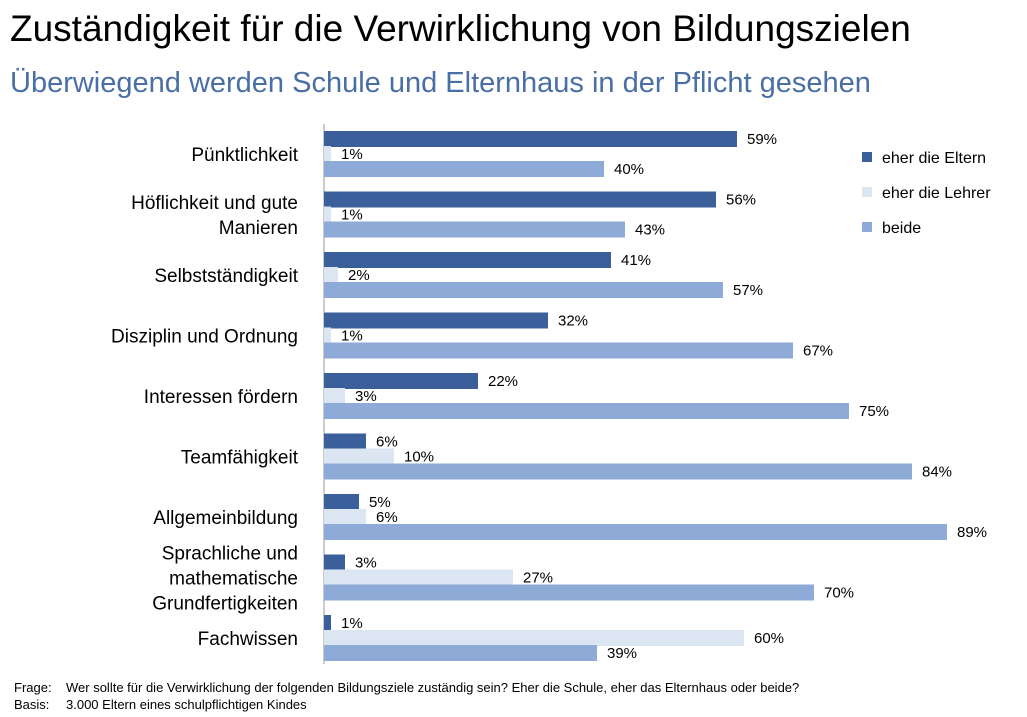 This screenshot has height=717, width=1027. What do you see at coordinates (769, 638) in the screenshot?
I see `data-label: 60%` at bounding box center [769, 638].